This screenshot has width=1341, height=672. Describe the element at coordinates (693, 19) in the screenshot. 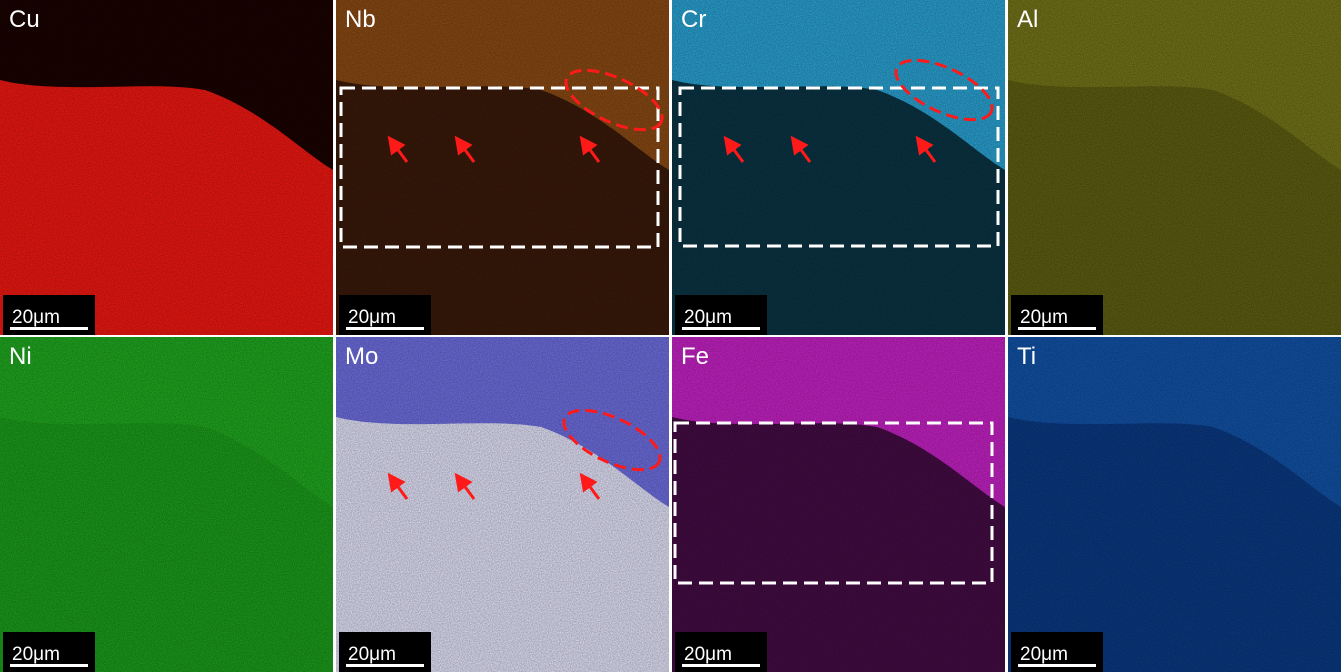

I see `element-label: Cr` at that location.